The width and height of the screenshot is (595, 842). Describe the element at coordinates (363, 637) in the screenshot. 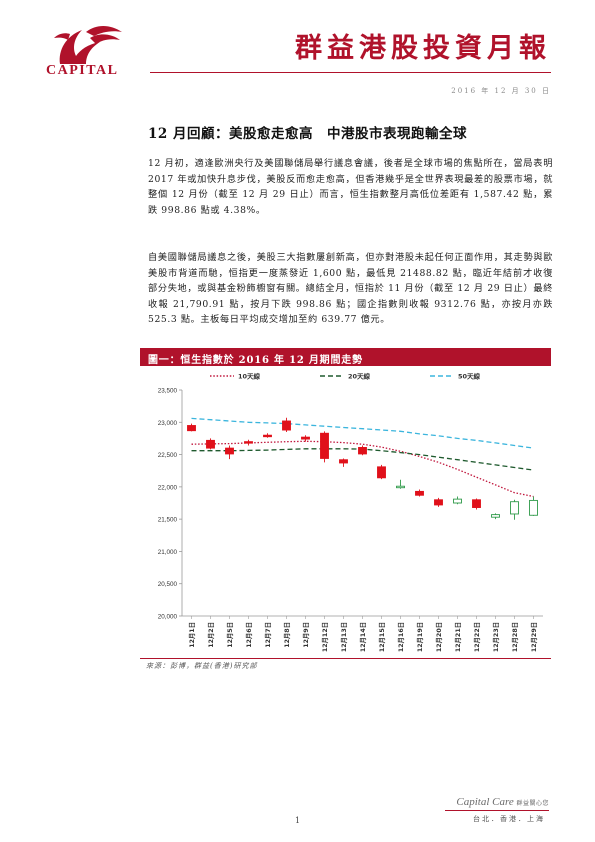

I see `x-tick-label: 12月14日` at that location.